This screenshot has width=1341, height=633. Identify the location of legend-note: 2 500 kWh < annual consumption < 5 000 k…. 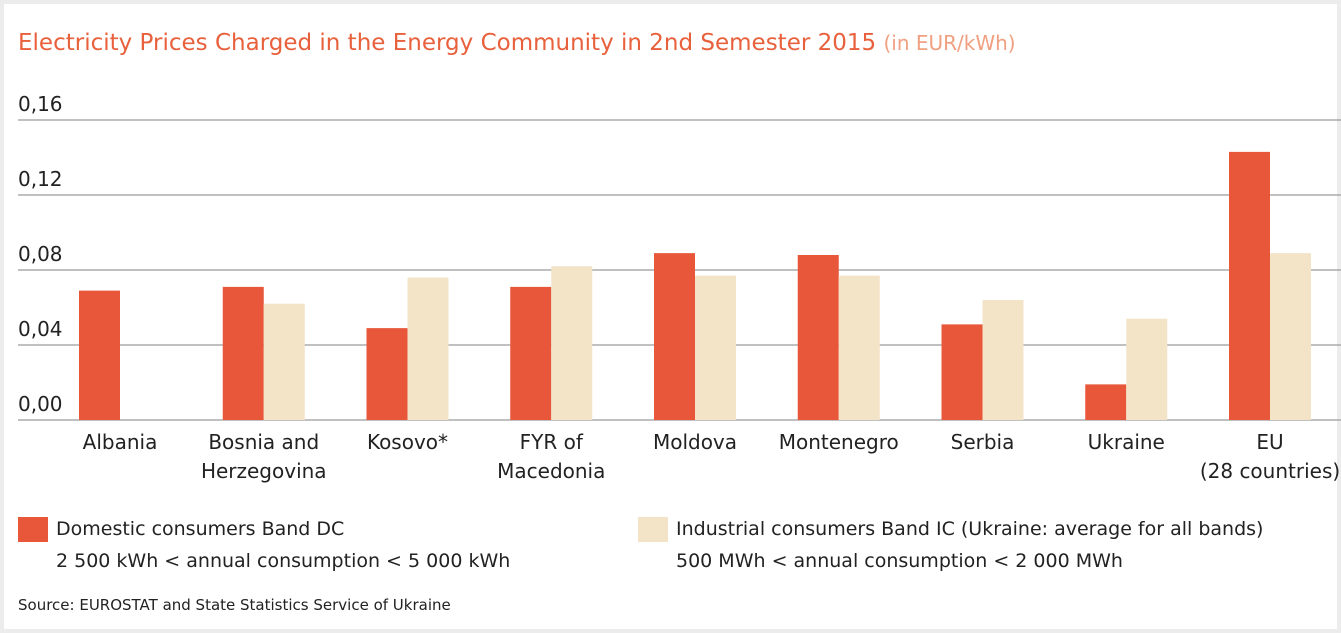
(283, 561).